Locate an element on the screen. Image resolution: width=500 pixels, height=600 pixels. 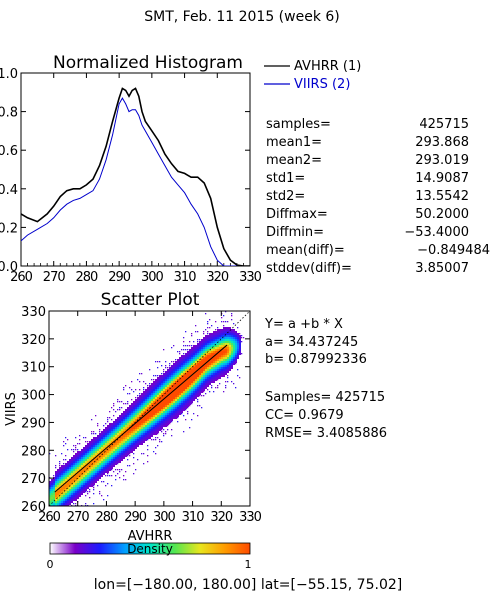
scatter-y-tick-label: 290 is located at coordinates (33, 423).